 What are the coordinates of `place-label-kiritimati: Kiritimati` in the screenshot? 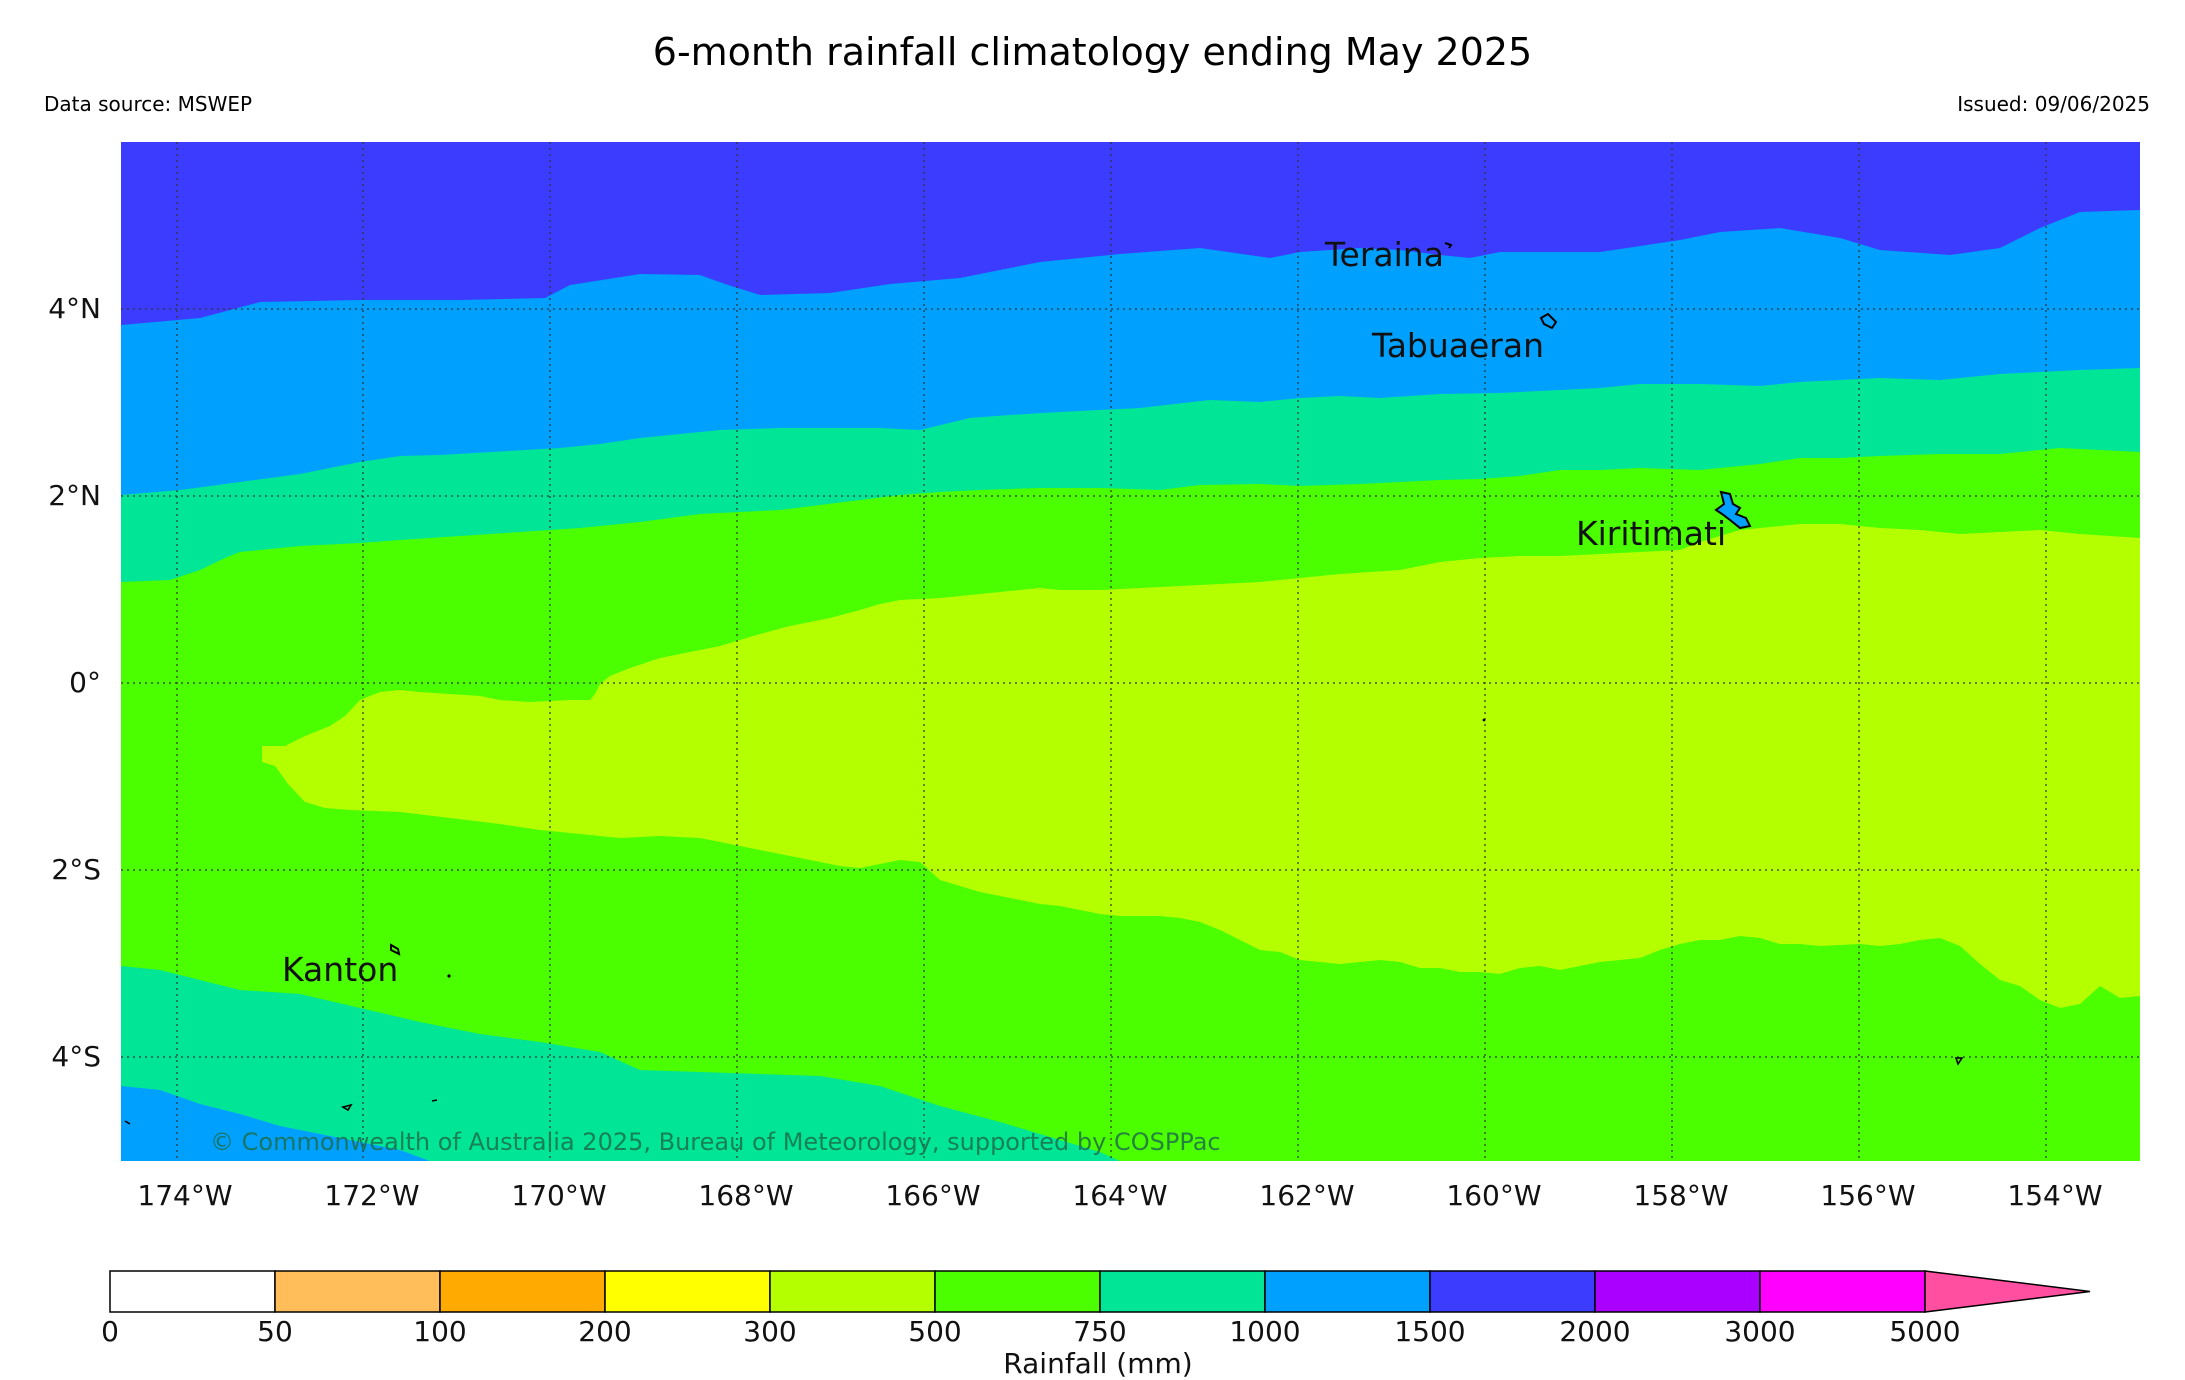 It's located at (1651, 533).